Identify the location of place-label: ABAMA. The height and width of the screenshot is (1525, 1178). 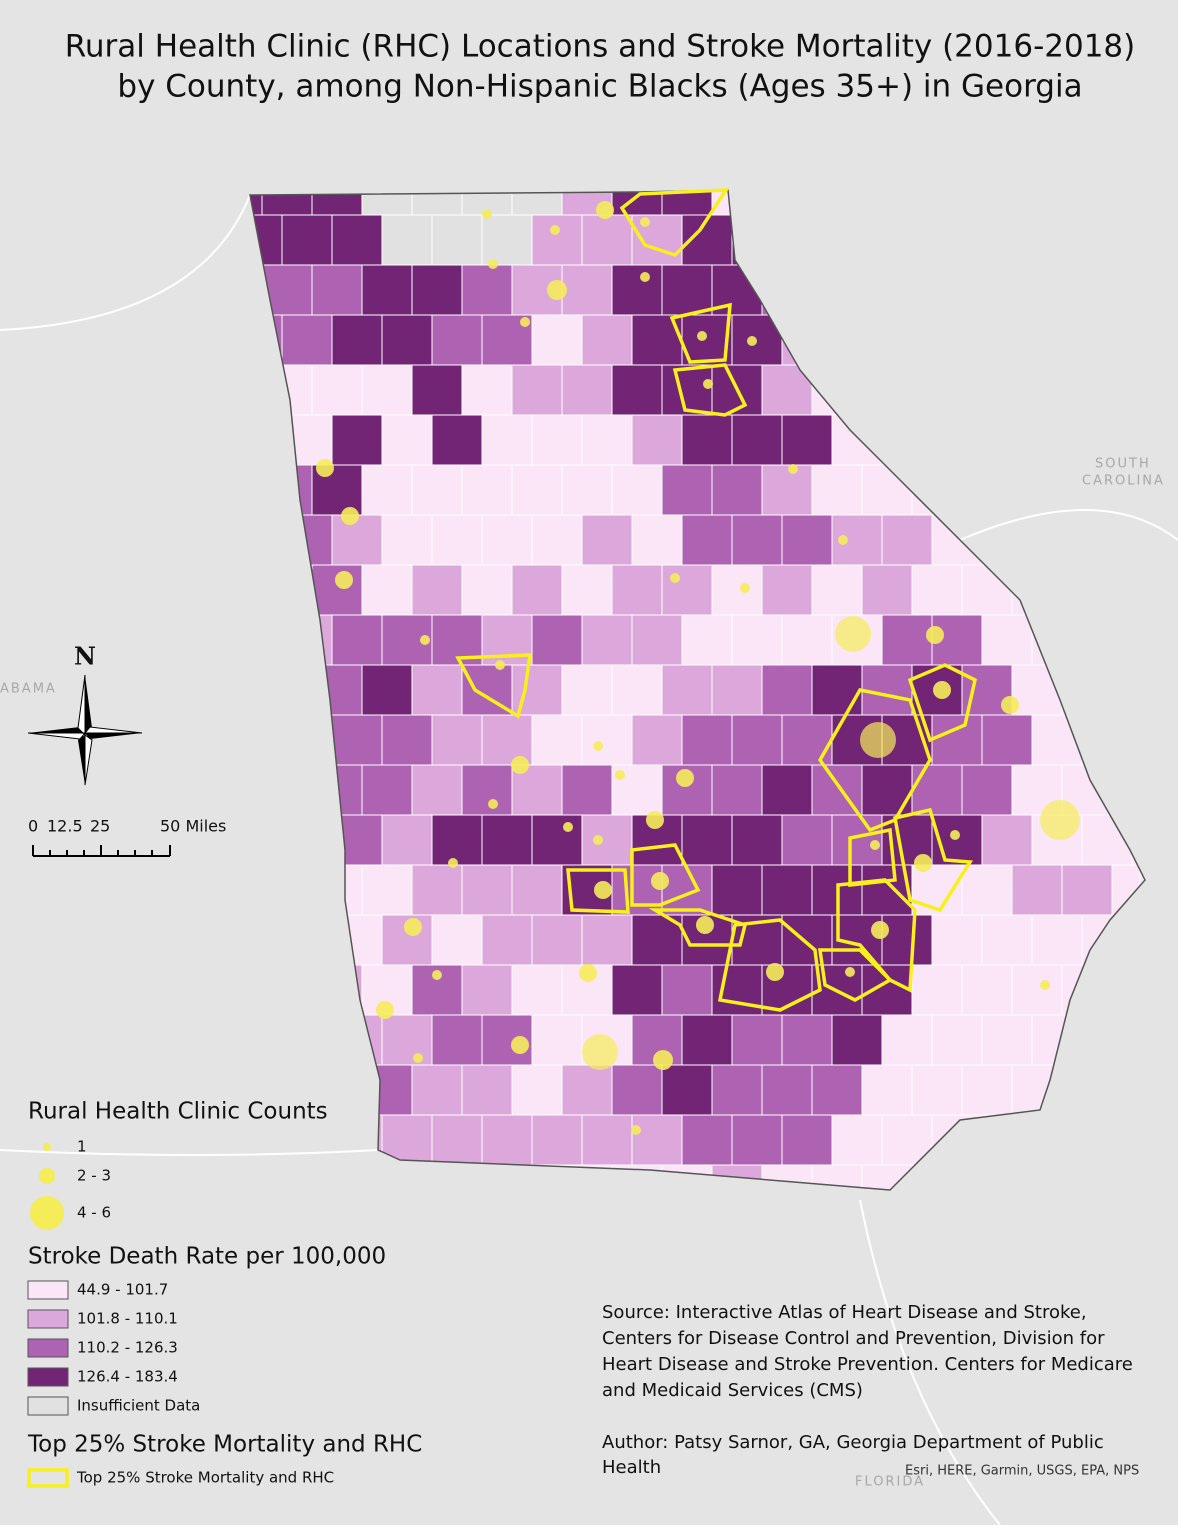
(28, 689).